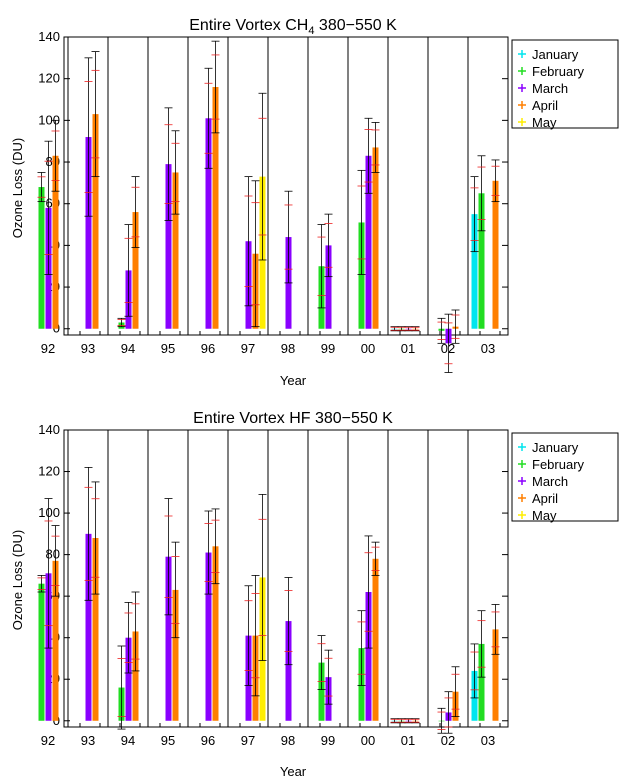  I want to click on chart-2-xlabel: Year, so click(293, 771).